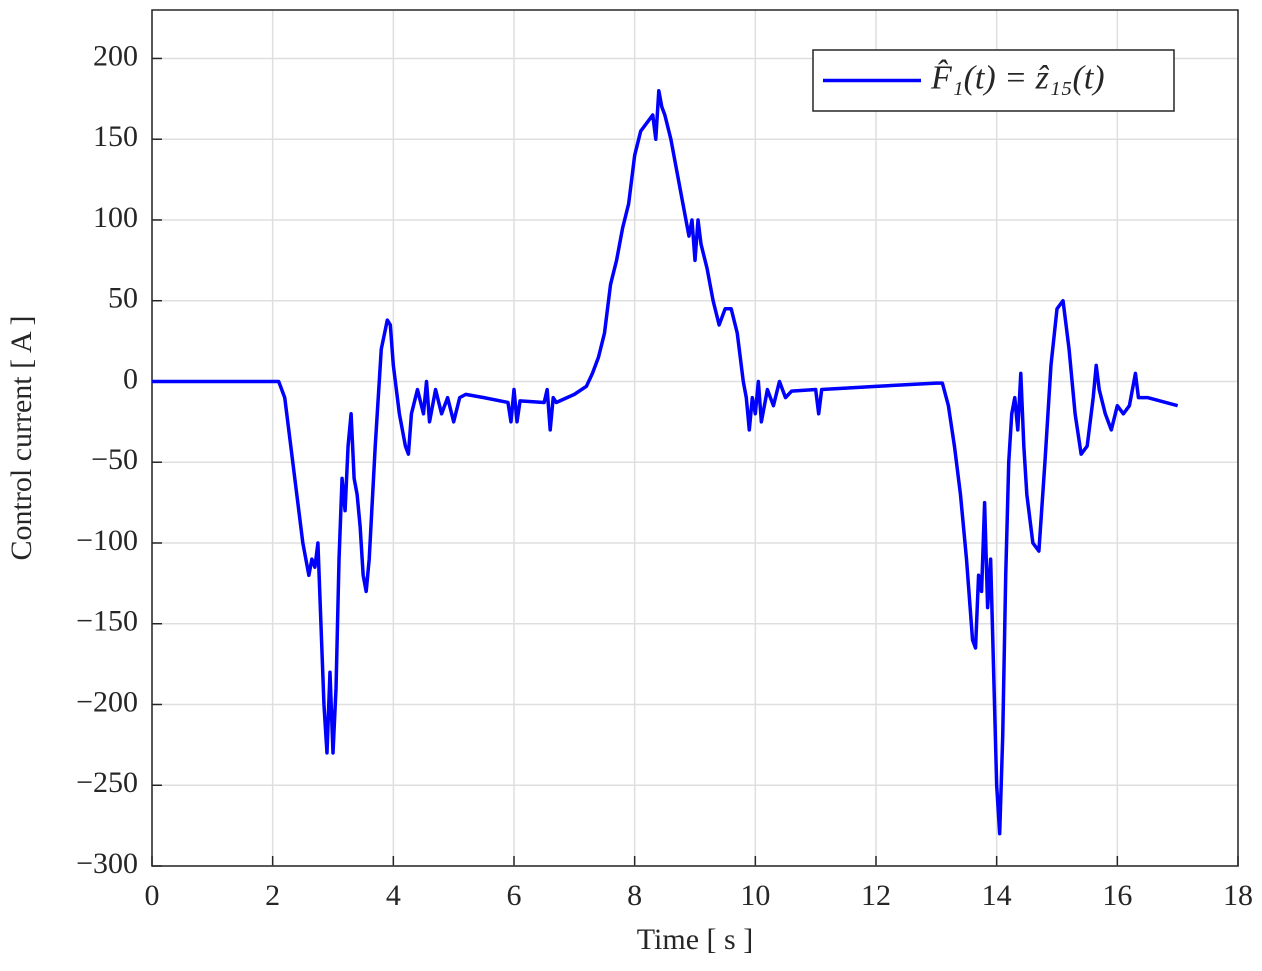  Describe the element at coordinates (107, 701) in the screenshot. I see `y-tick-label: −200` at that location.